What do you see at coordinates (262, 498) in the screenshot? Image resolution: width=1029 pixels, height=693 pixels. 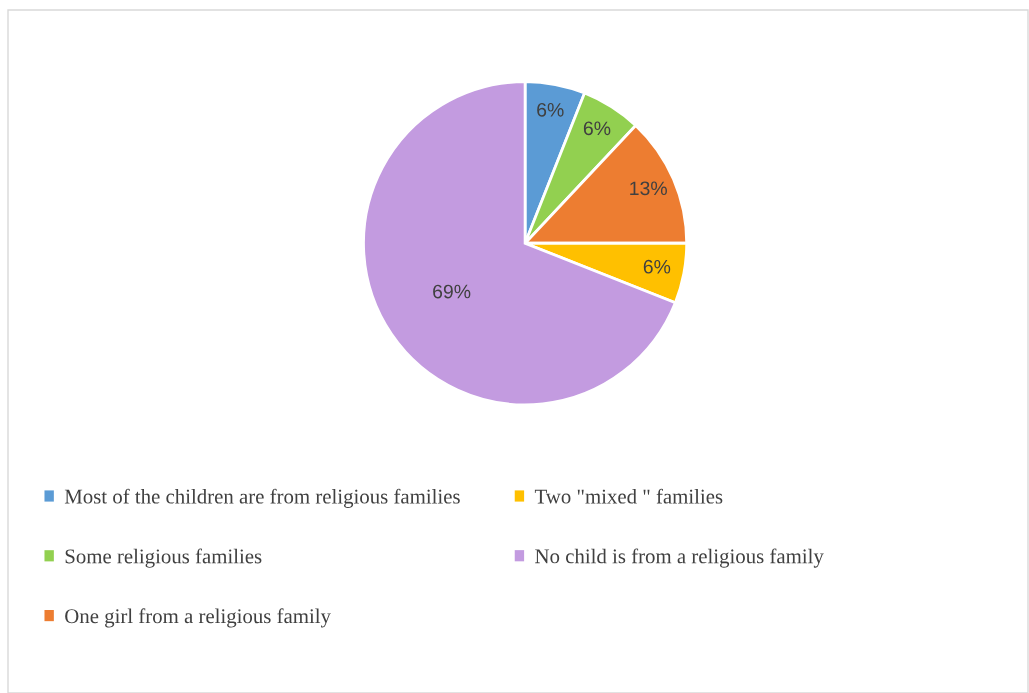 I see `legend-label: Most of the children are from religious families` at bounding box center [262, 498].